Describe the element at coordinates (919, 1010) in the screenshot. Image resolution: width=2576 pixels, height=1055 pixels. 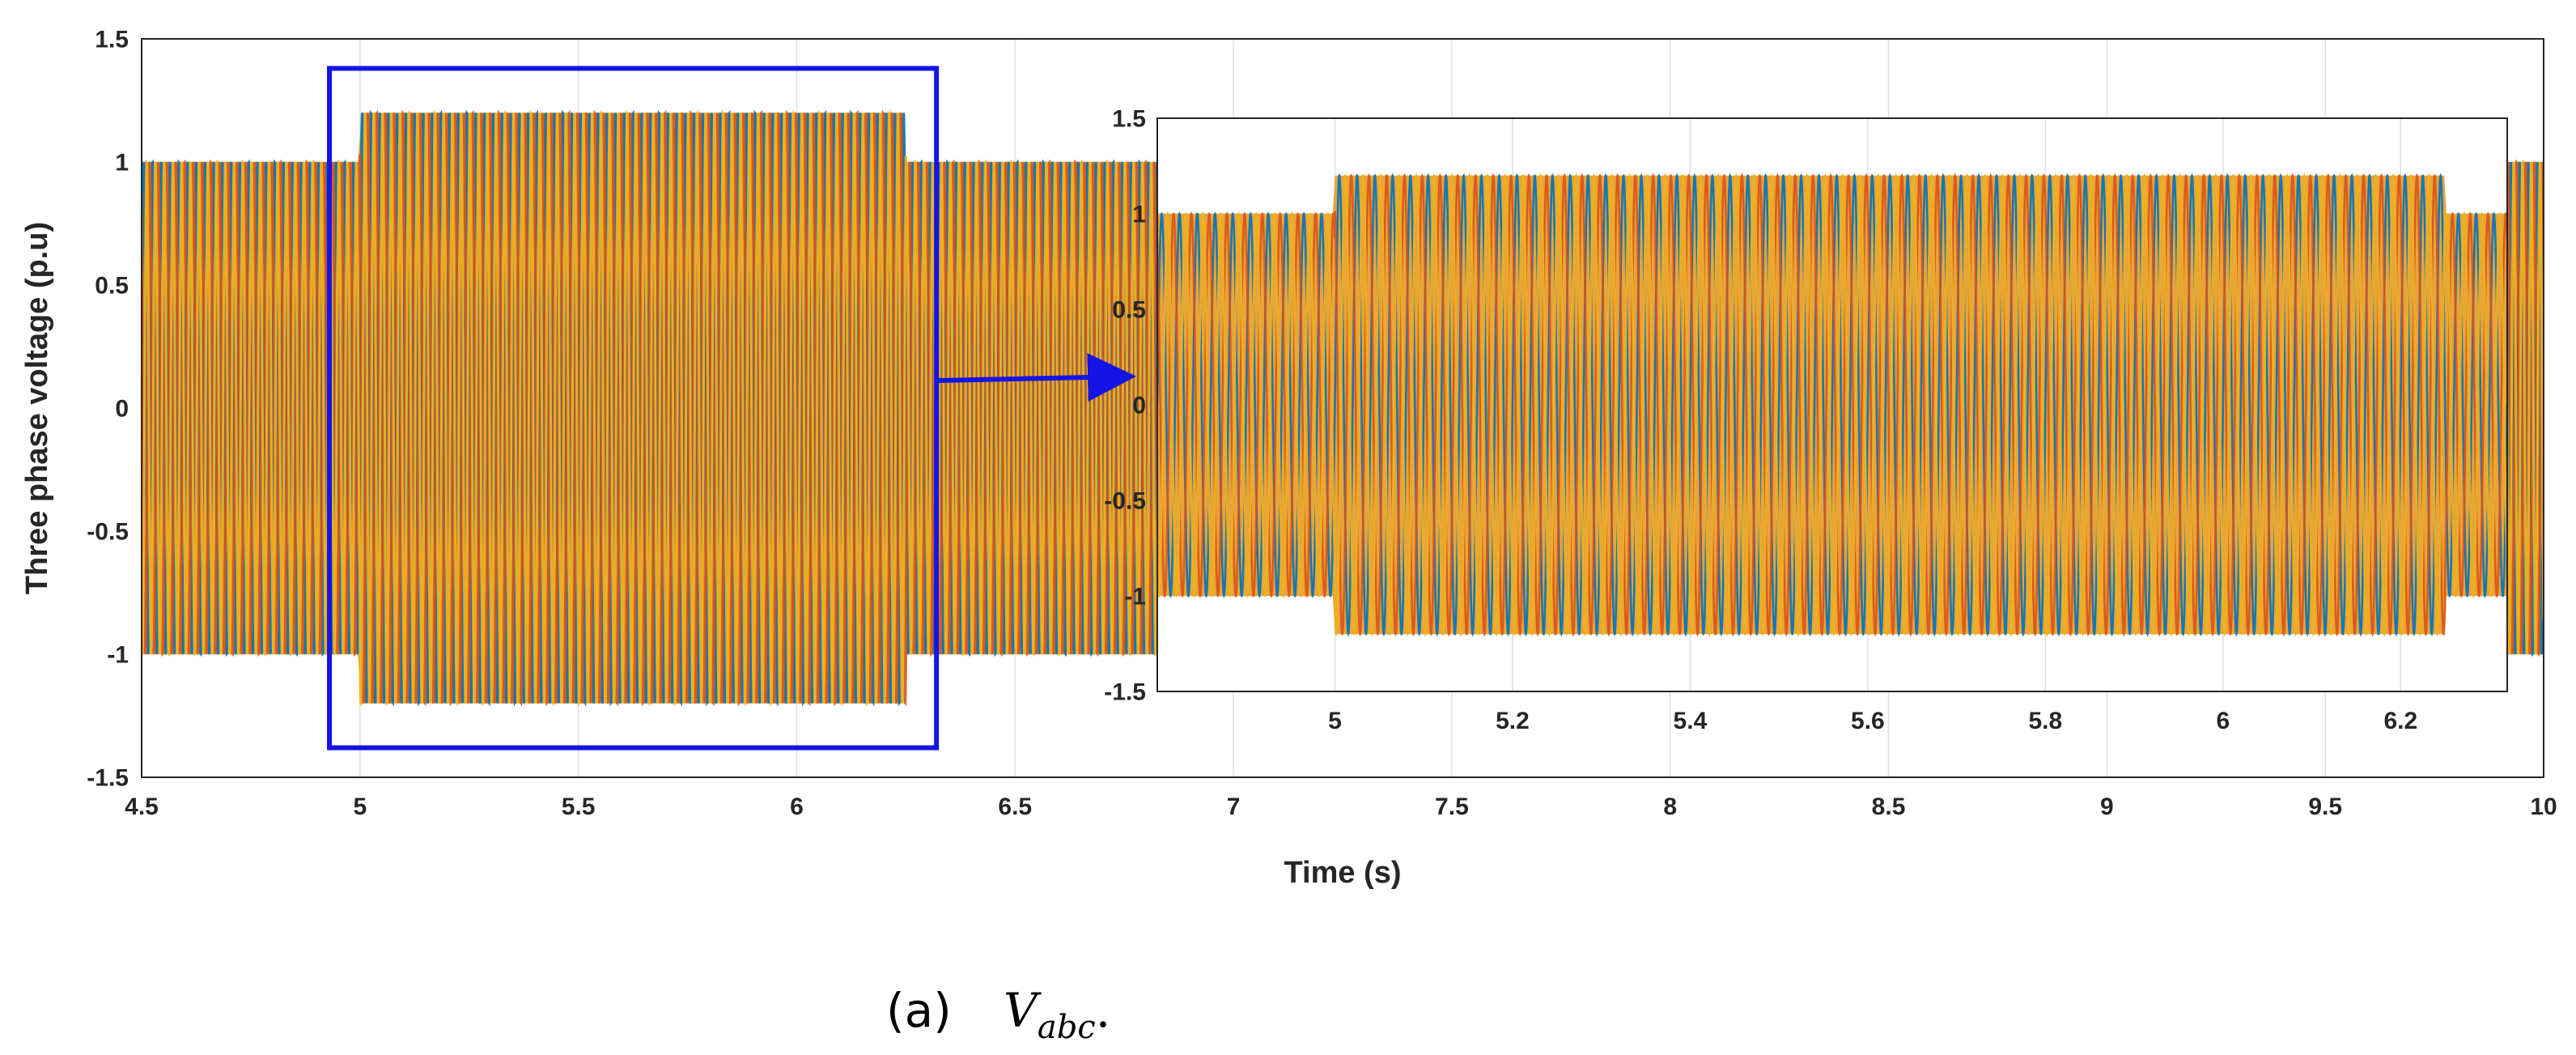
I see `caption-prefix: (a)` at that location.